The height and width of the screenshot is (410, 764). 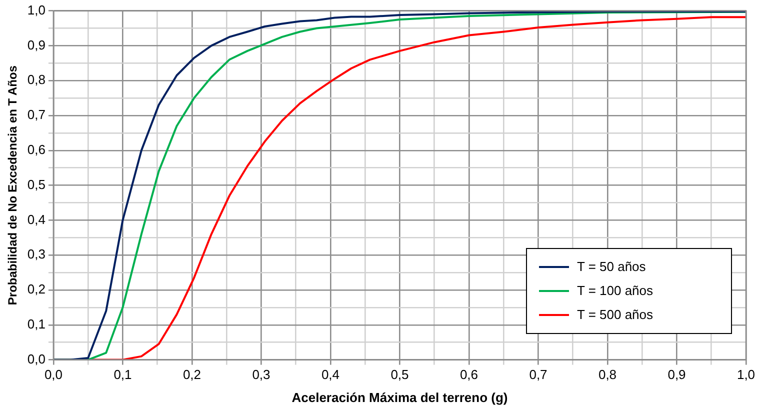 I want to click on legend-label: T = 500 años, so click(x=615, y=314).